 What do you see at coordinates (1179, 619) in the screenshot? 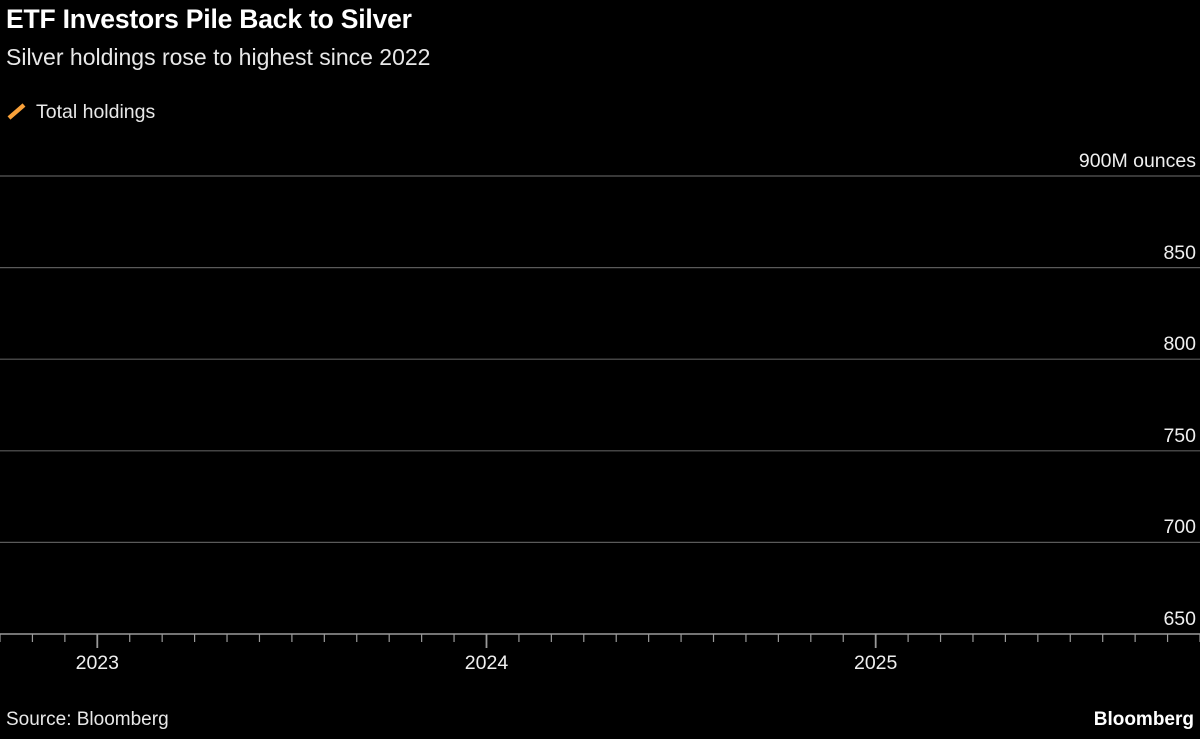
I see `y-axis-tick-label: 650` at bounding box center [1179, 619].